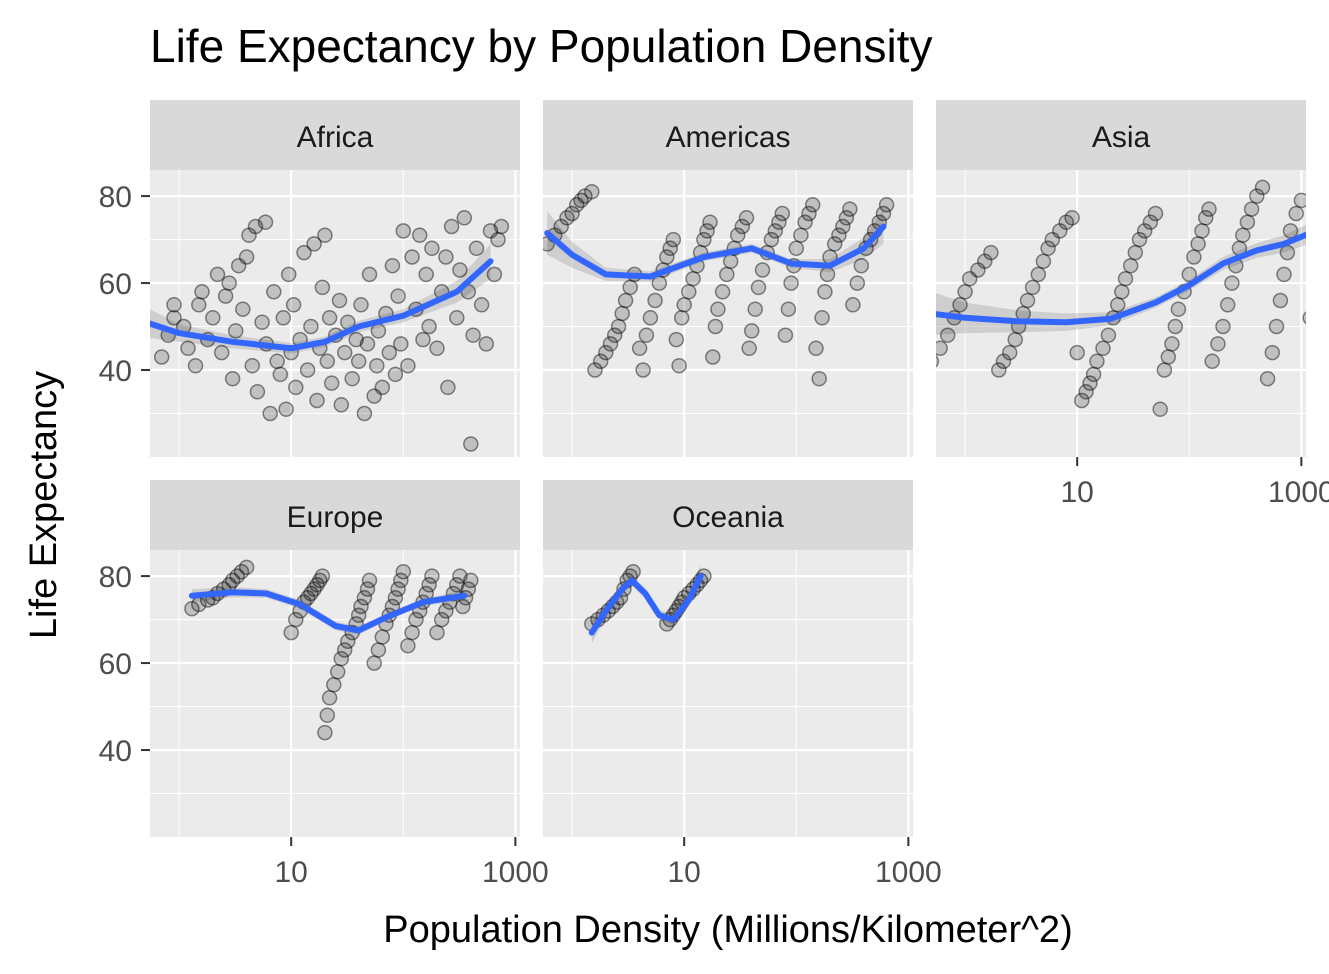 Image resolution: width=1329 pixels, height=974 pixels. Describe the element at coordinates (1121, 137) in the screenshot. I see `strip-label-asia: Asia` at that location.